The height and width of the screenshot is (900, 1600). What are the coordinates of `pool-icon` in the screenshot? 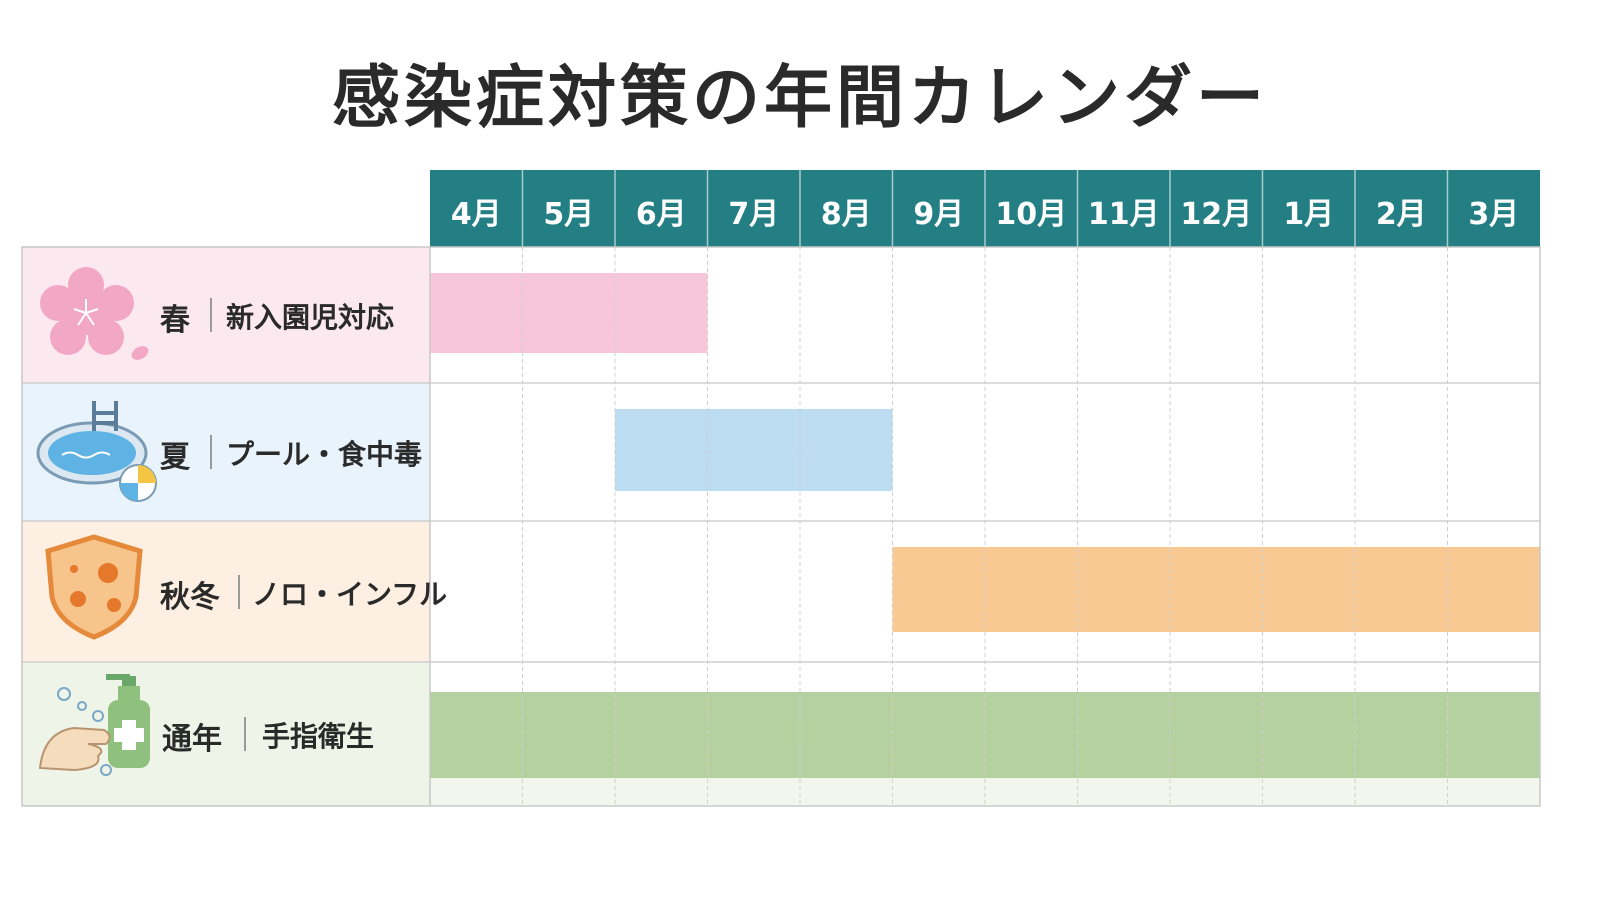 It's located at (99, 450).